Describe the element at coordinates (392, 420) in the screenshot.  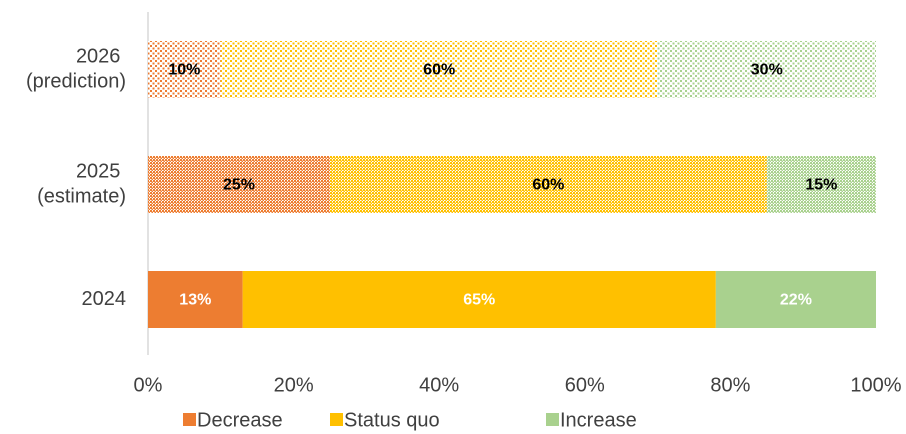
I see `legend-label: Status quo` at that location.